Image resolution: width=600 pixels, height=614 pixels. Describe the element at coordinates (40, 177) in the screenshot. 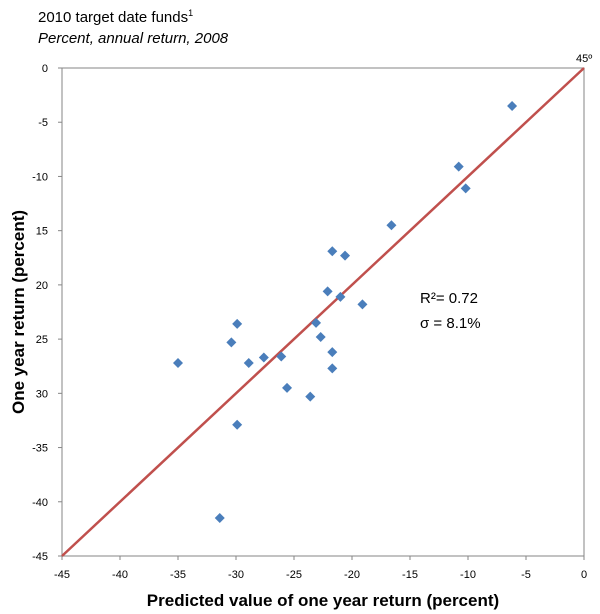

I see `y-tick-label: -10` at that location.